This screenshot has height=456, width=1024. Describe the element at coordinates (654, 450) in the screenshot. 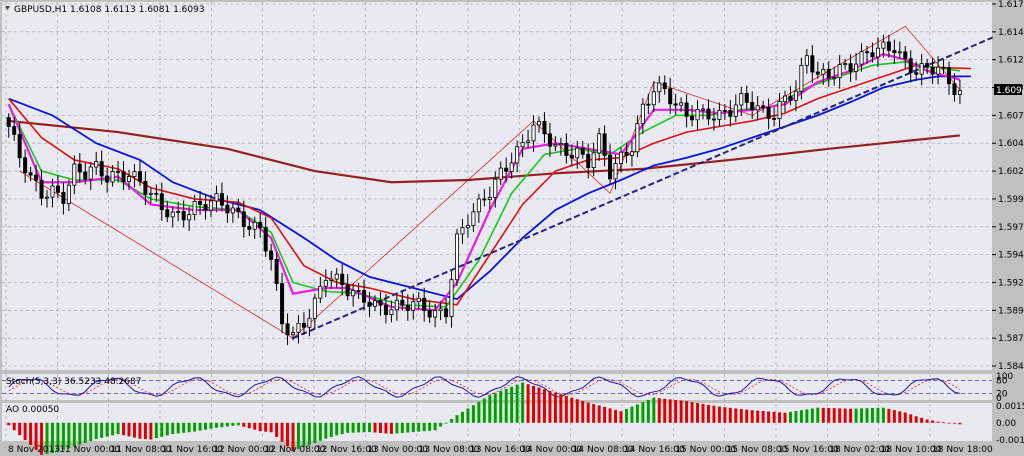

I see `x-tick-label: 14 Nov 16:00` at that location.